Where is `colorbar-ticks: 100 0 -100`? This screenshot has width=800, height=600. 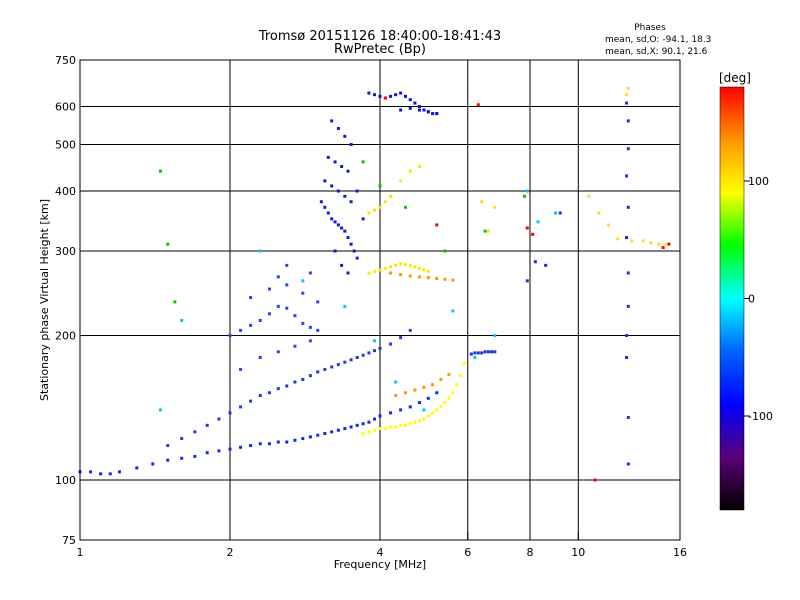
colorbar-ticks: 100 0 -100 is located at coordinates (758, 299).